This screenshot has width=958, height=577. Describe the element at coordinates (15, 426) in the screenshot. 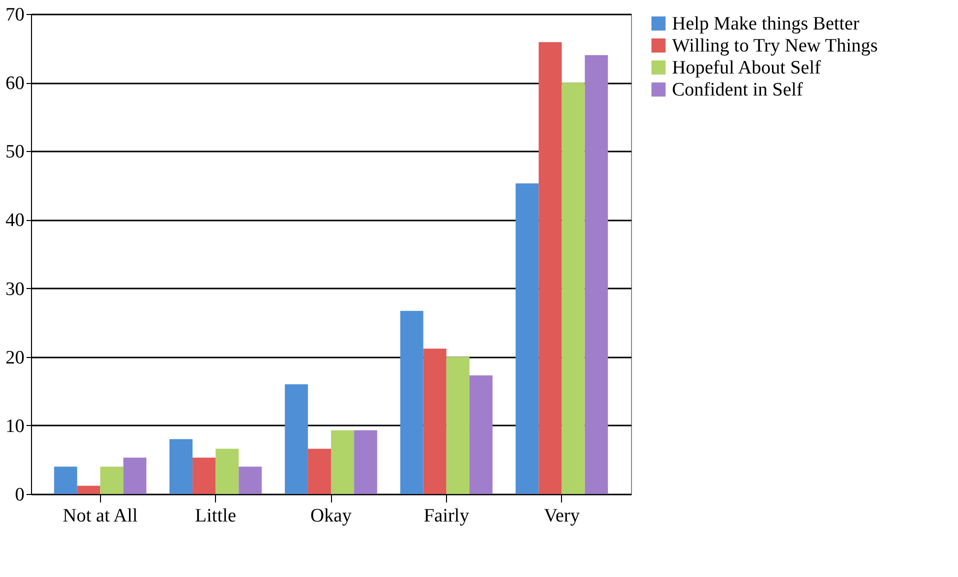

I see `y-tick-label: 10` at that location.